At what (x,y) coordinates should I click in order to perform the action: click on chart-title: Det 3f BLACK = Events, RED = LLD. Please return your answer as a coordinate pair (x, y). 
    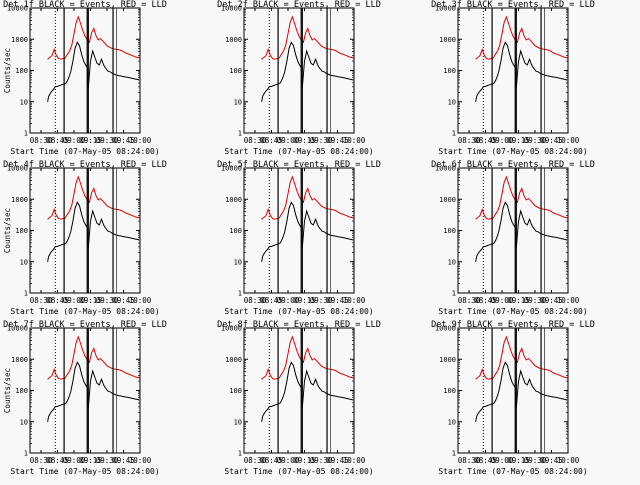
    Looking at the image, I should click on (513, 5).